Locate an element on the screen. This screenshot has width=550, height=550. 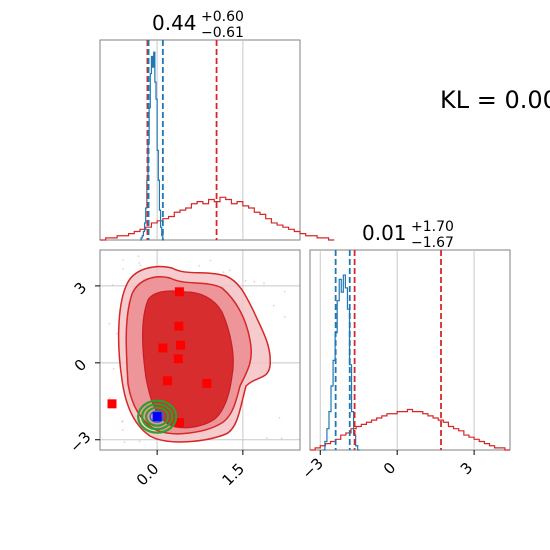
jt-ytick-label-0: −3 is located at coordinates (80, 442).